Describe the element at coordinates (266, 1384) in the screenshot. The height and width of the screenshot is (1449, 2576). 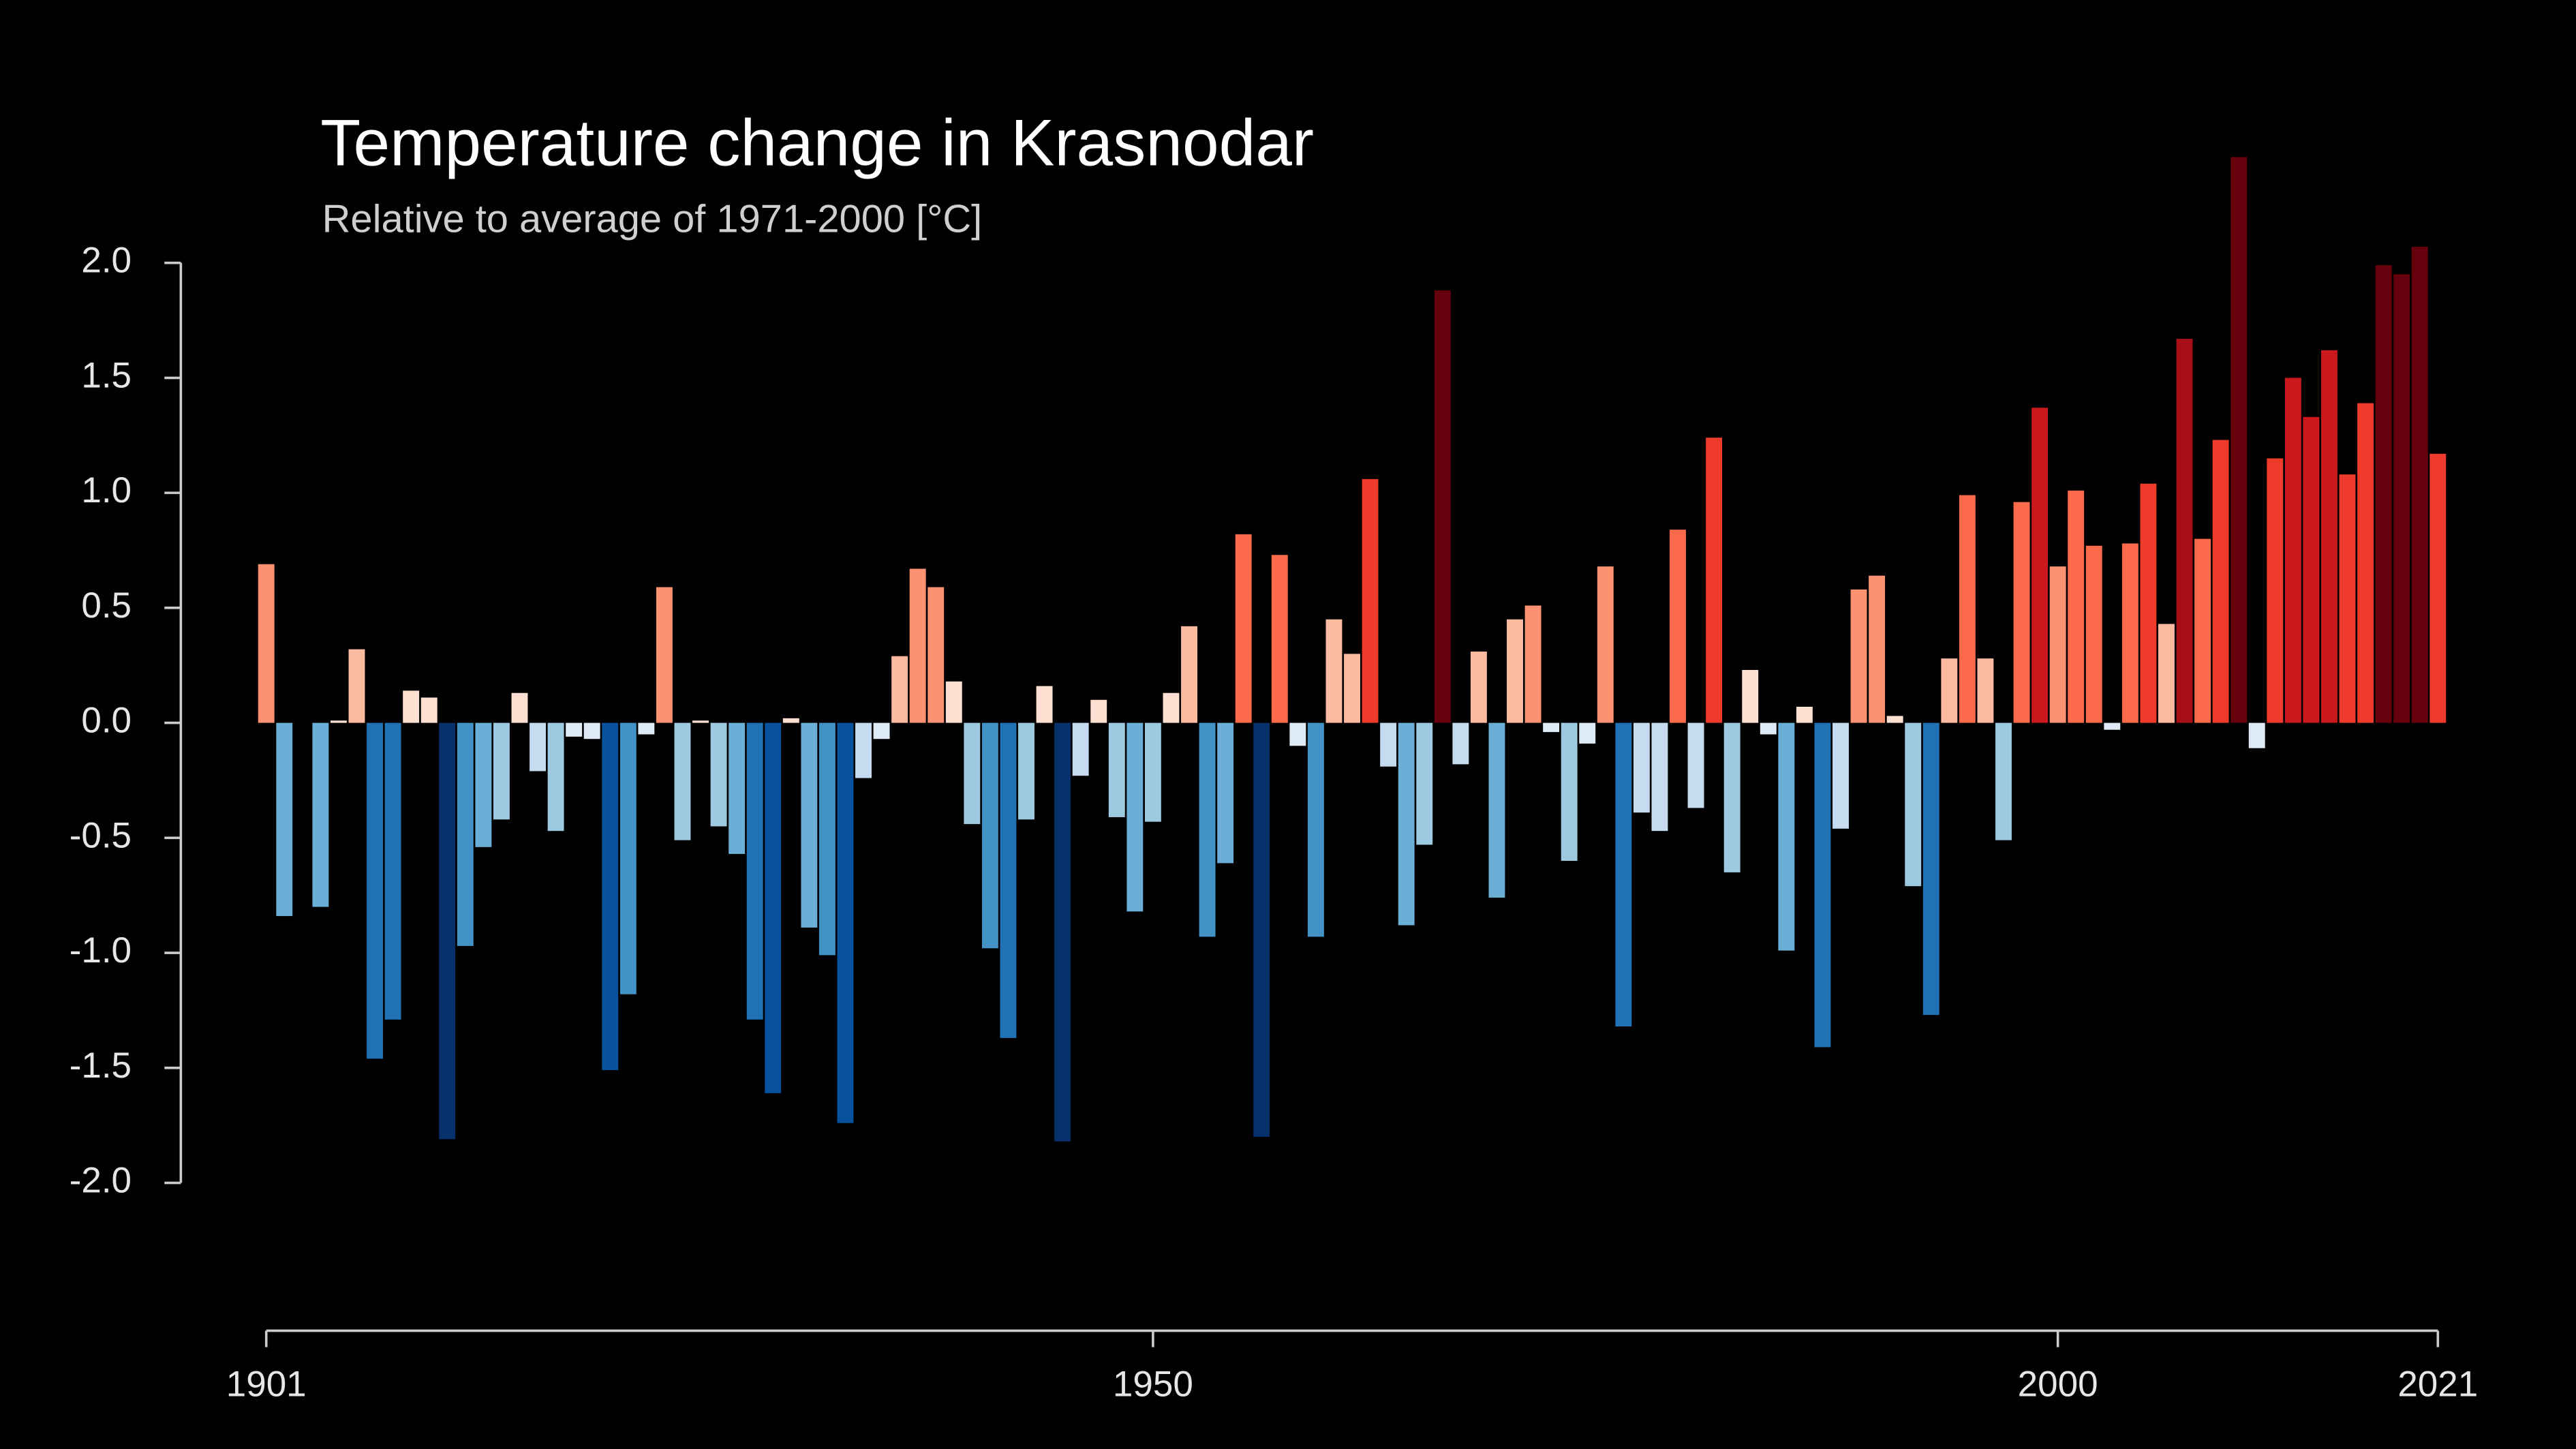
I see `x-tick-label: 1901` at that location.